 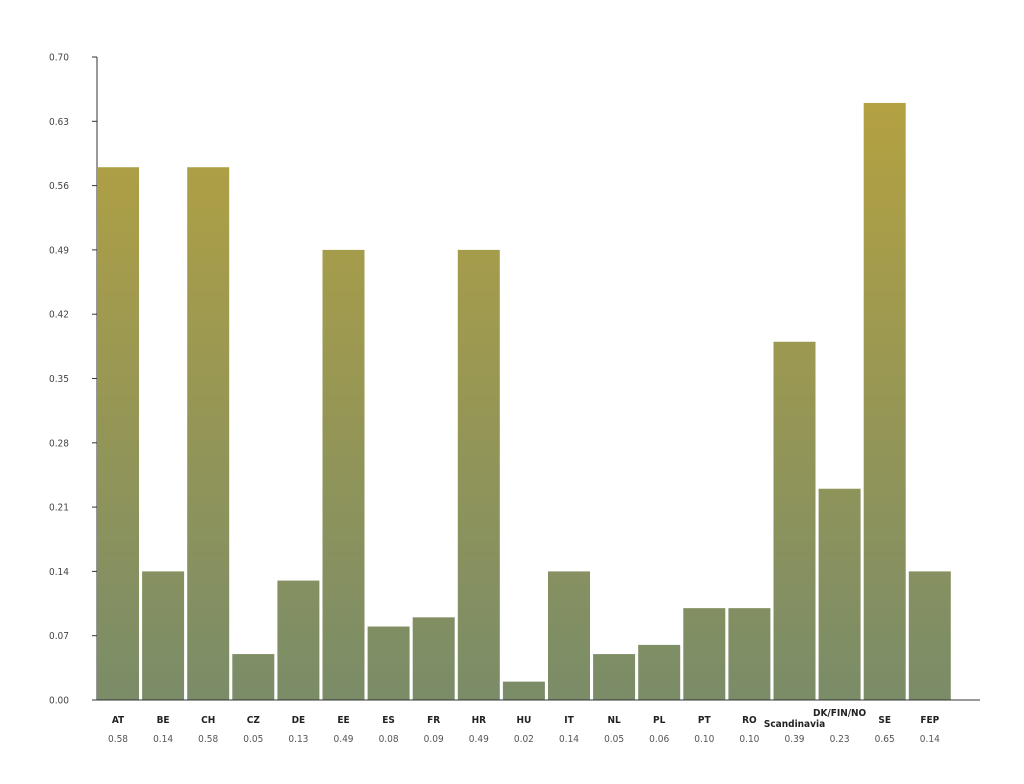 What do you see at coordinates (254, 720) in the screenshot?
I see `category-label: CZ` at bounding box center [254, 720].